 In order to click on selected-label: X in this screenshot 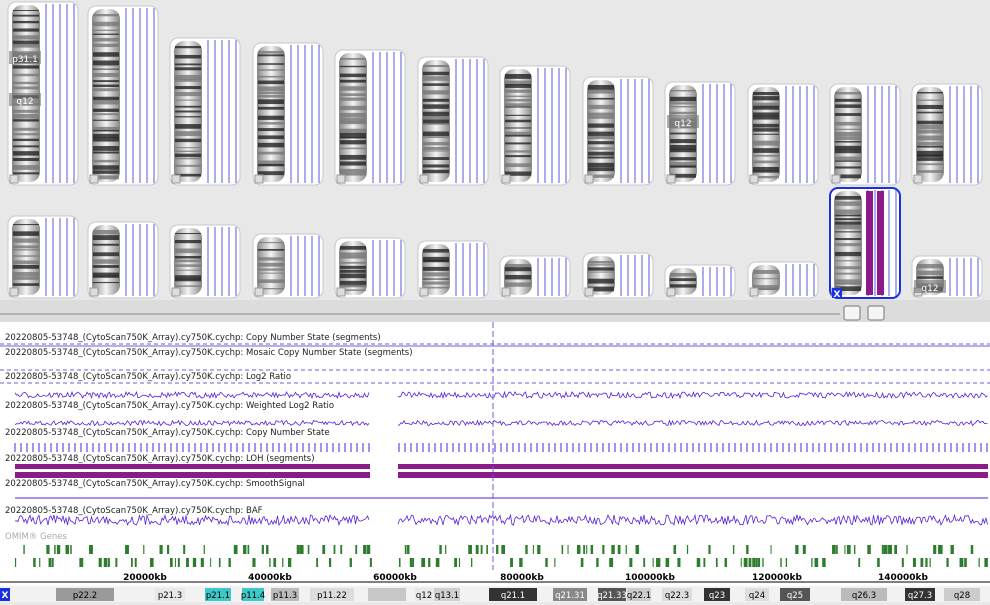, I will do `click(837, 295)`.